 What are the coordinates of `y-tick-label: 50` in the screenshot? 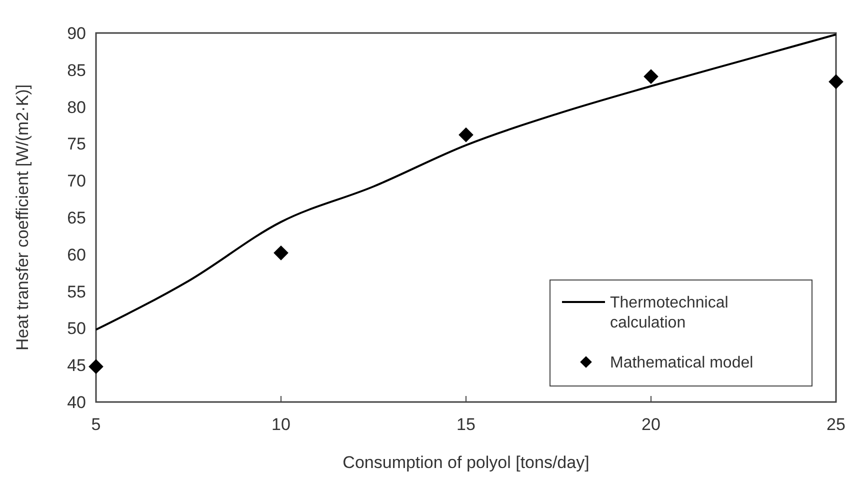 It's located at (76, 328).